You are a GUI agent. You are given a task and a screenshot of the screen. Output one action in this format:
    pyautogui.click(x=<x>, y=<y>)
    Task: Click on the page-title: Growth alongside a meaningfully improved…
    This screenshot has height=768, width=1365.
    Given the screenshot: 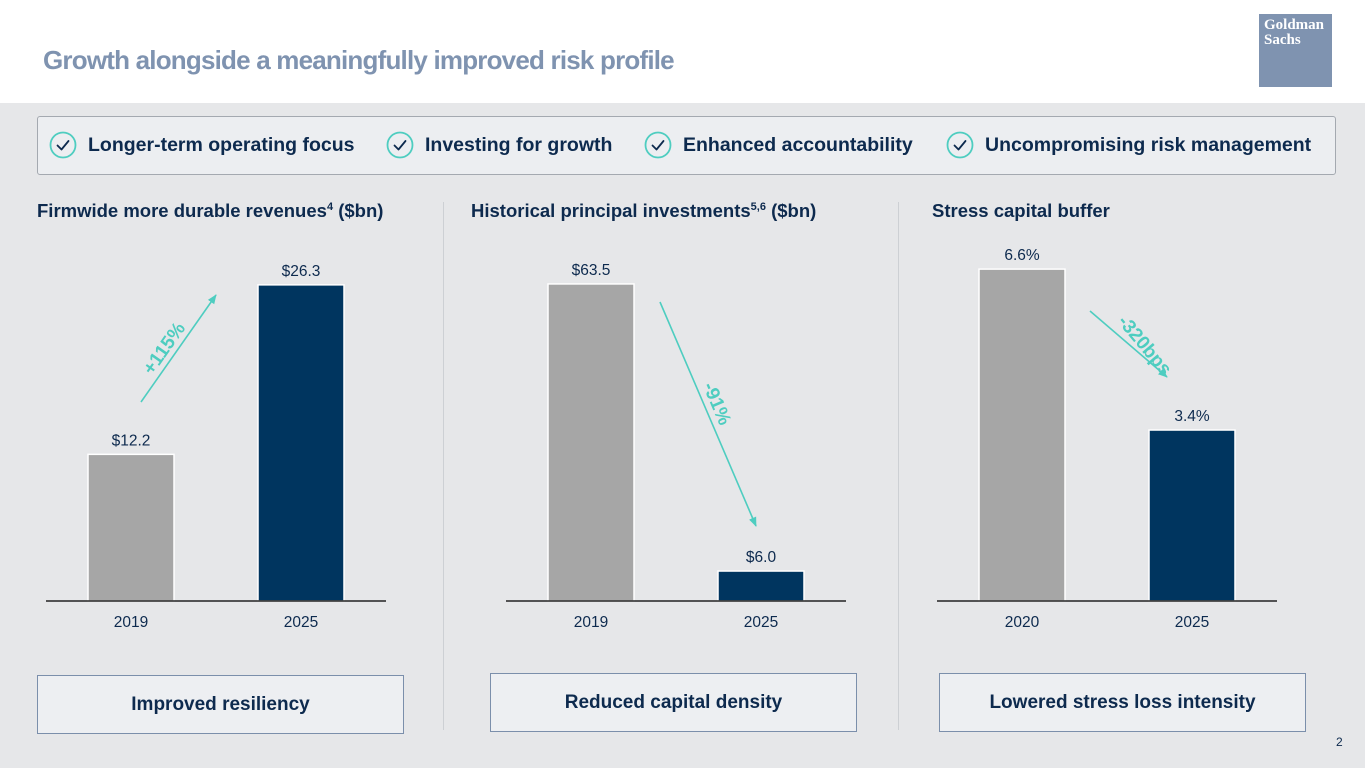 What is the action you would take?
    pyautogui.click(x=359, y=60)
    